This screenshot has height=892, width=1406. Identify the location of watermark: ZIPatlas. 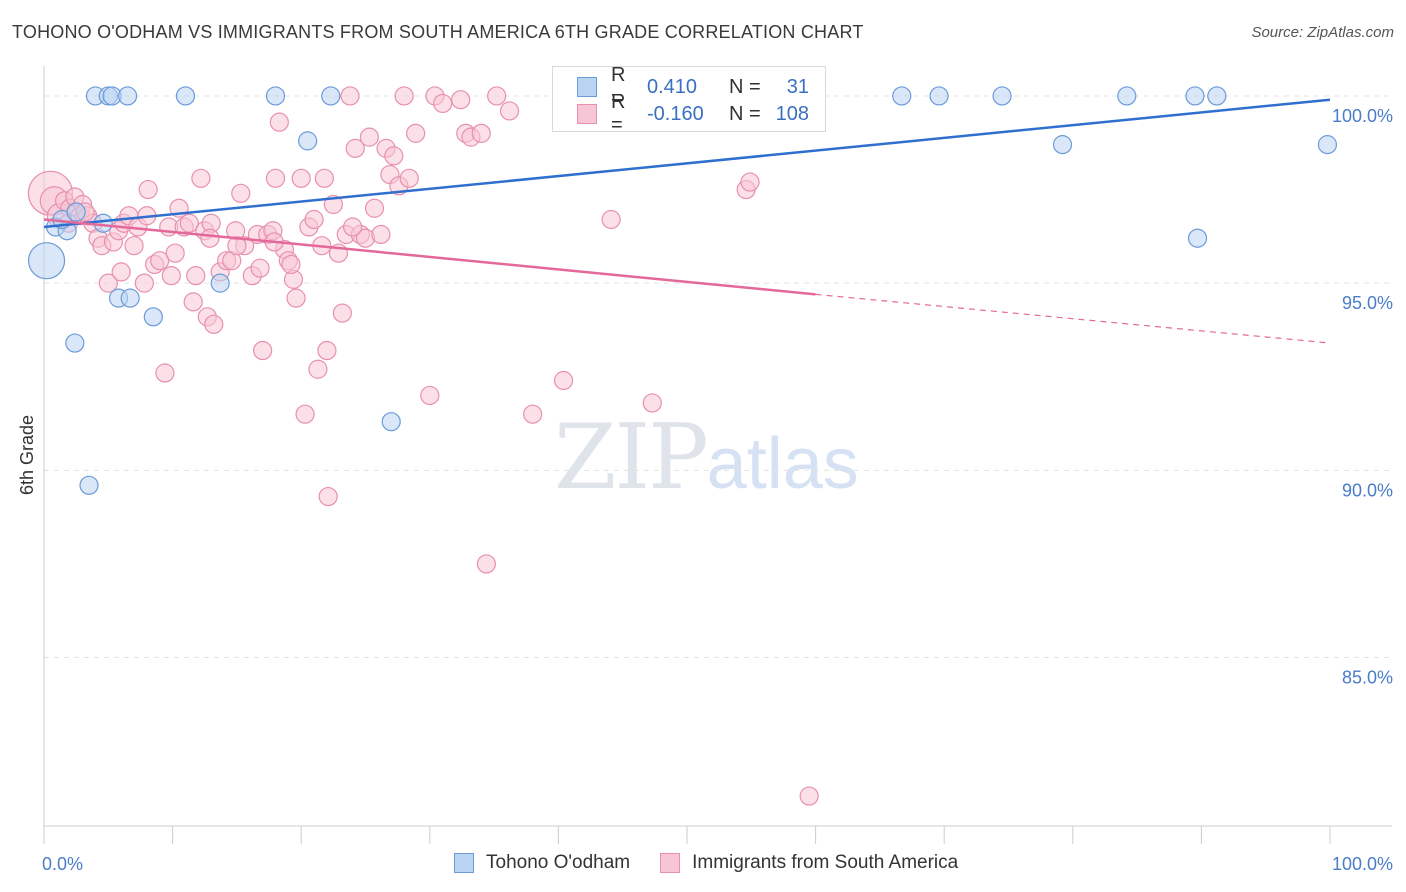
(706, 457).